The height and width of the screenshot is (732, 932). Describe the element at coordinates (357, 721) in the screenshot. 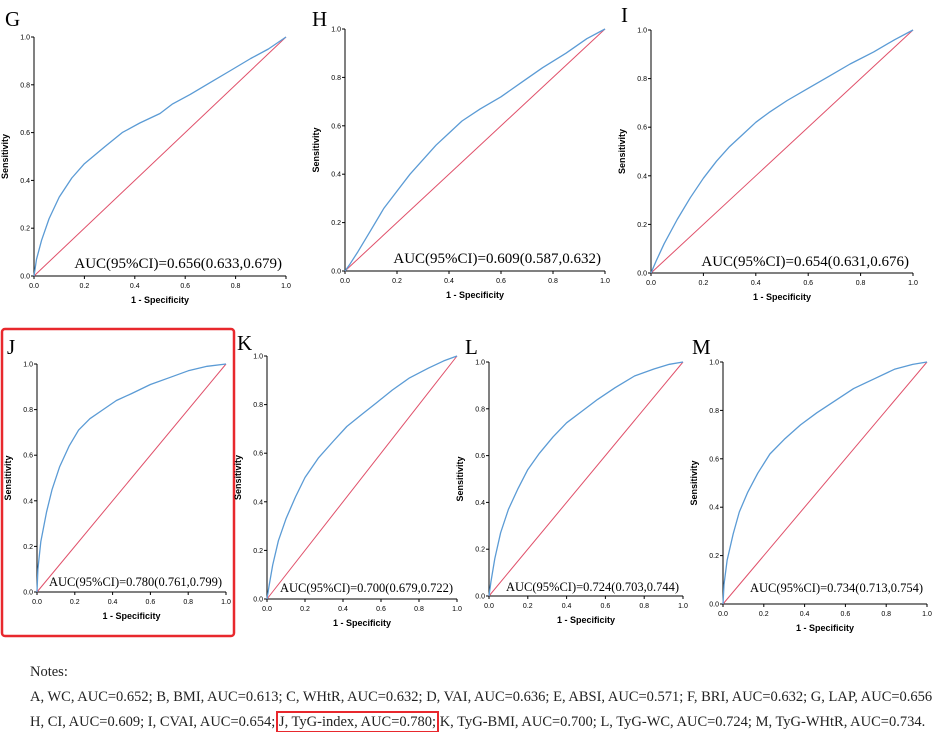

I see `notes-tyg-index-highlight: J, TyG-index, AUC=0.780;` at that location.